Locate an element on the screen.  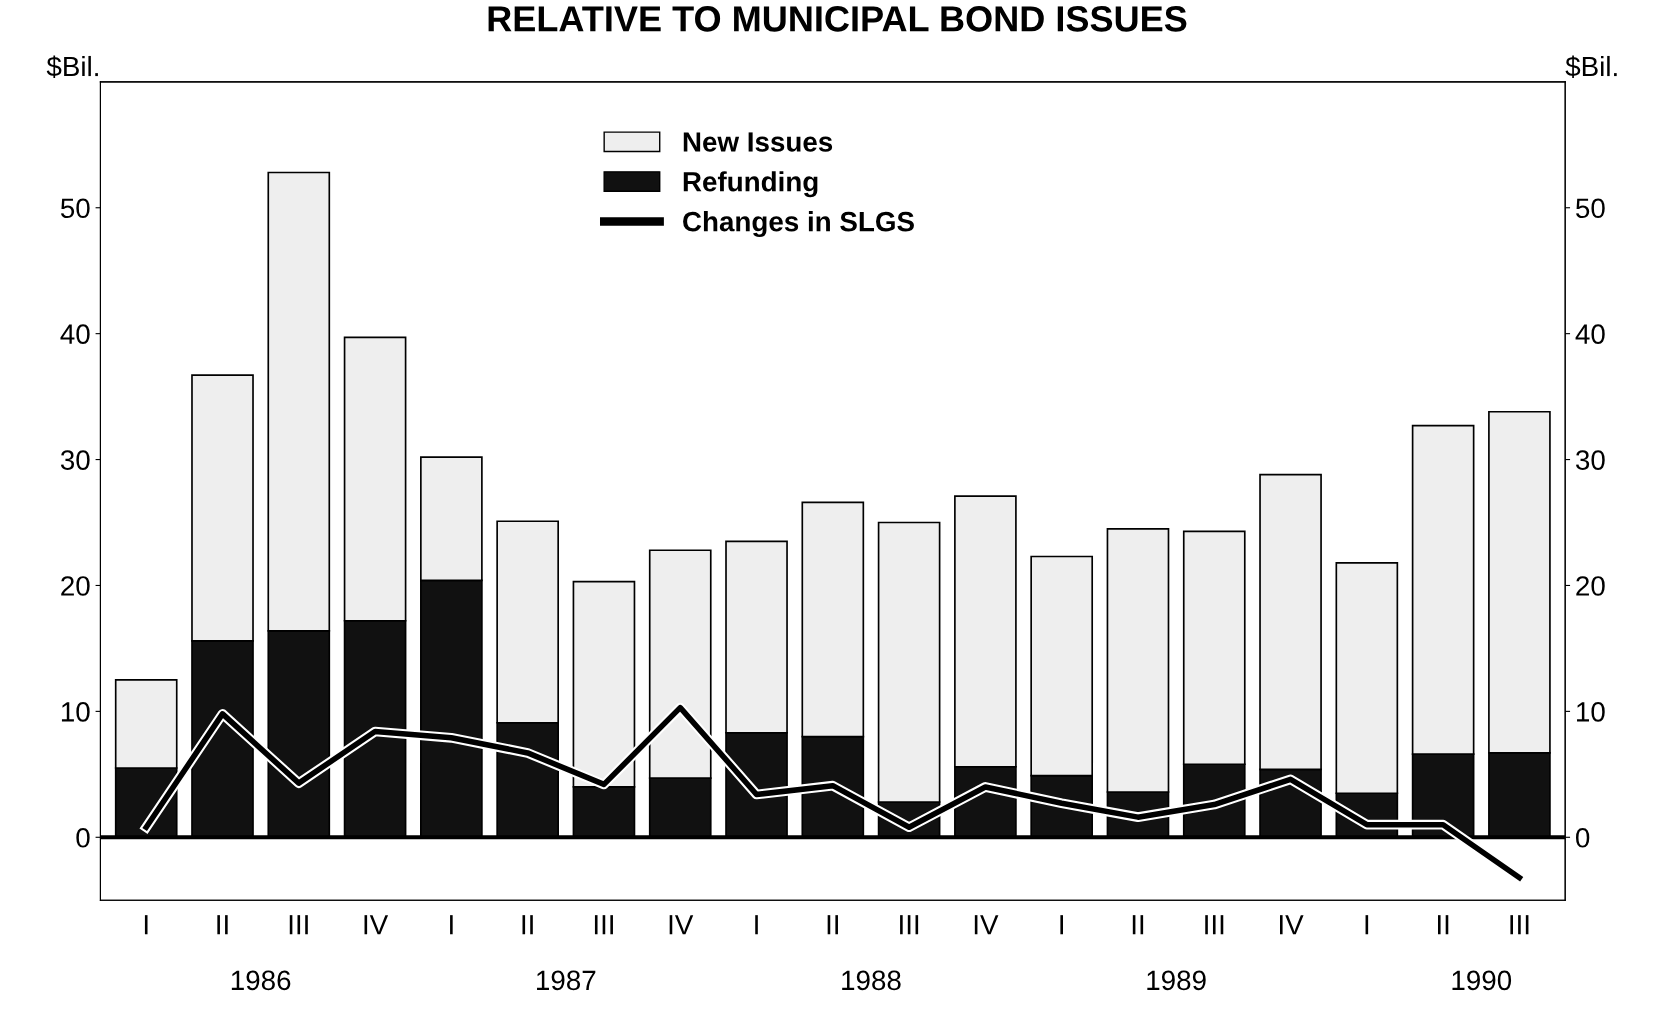
legend-label: Changes in SLGS is located at coordinates (798, 224).